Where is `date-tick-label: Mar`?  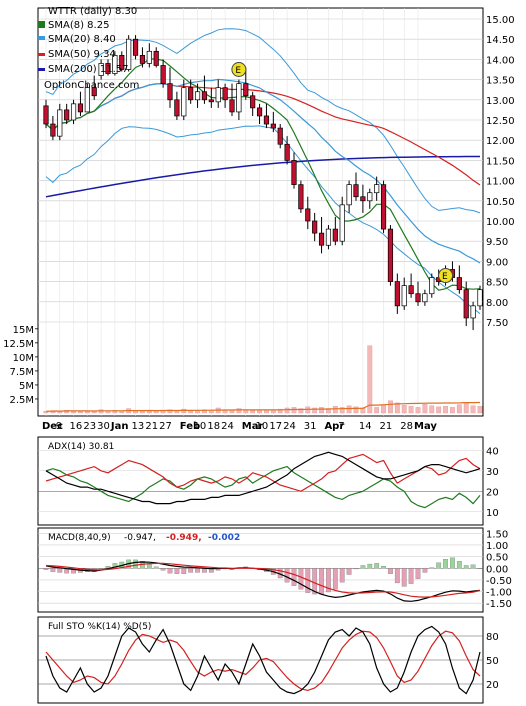 date-tick-label: Mar is located at coordinates (253, 426).